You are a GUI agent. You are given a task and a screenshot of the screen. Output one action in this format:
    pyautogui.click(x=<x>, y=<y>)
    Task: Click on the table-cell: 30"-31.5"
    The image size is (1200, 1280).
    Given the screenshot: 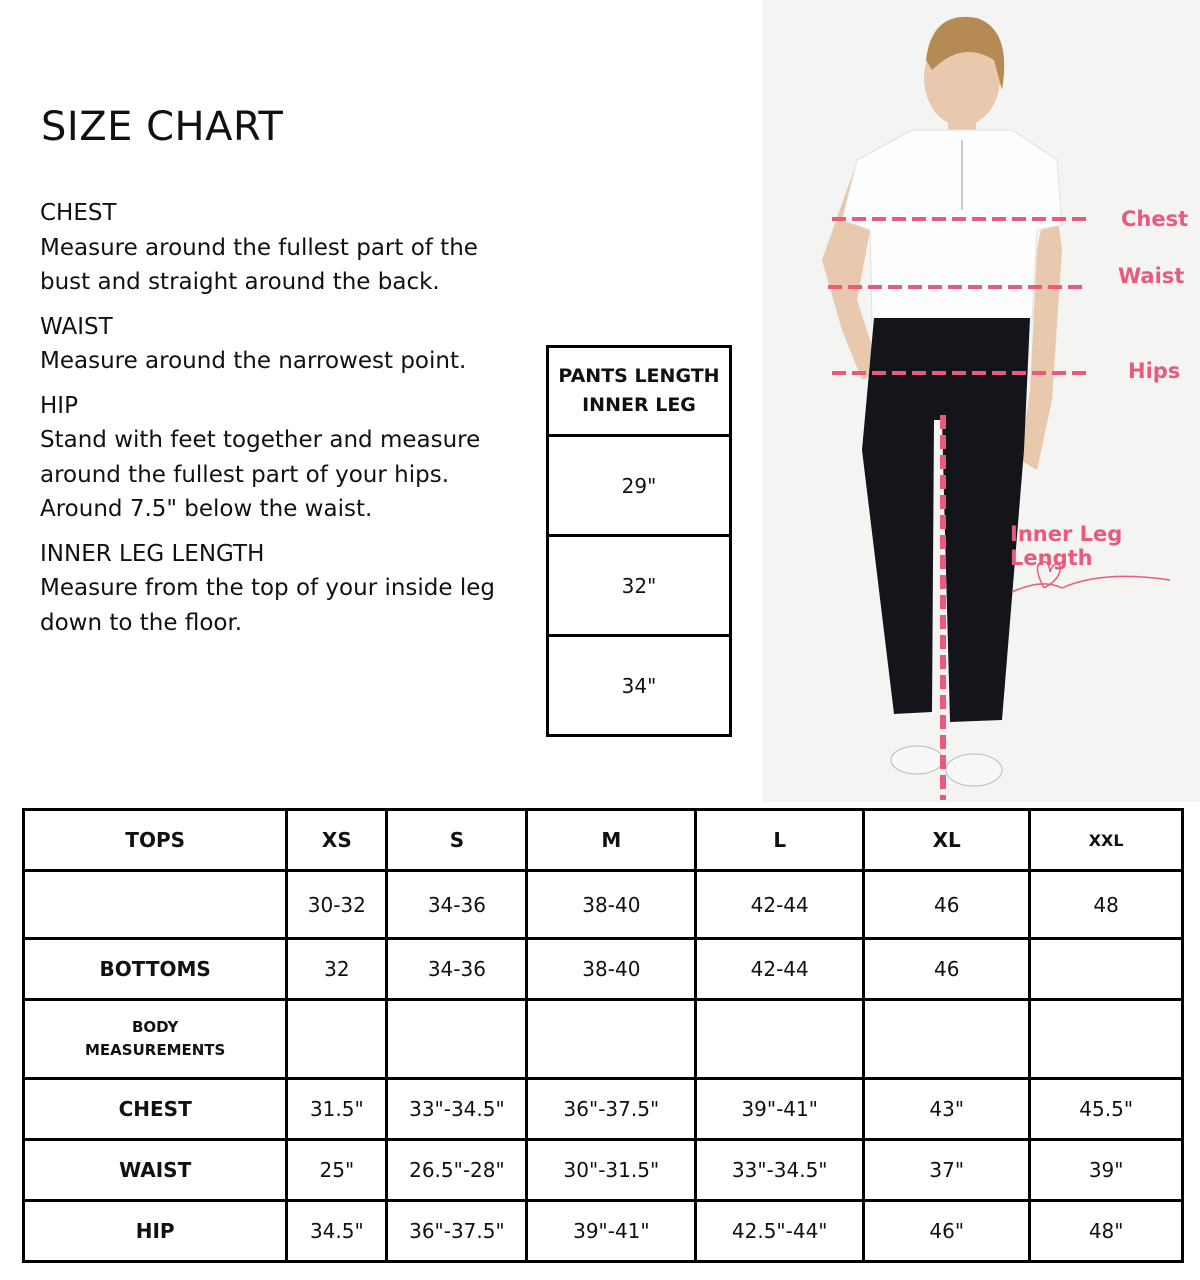 What is the action you would take?
    pyautogui.click(x=611, y=1170)
    